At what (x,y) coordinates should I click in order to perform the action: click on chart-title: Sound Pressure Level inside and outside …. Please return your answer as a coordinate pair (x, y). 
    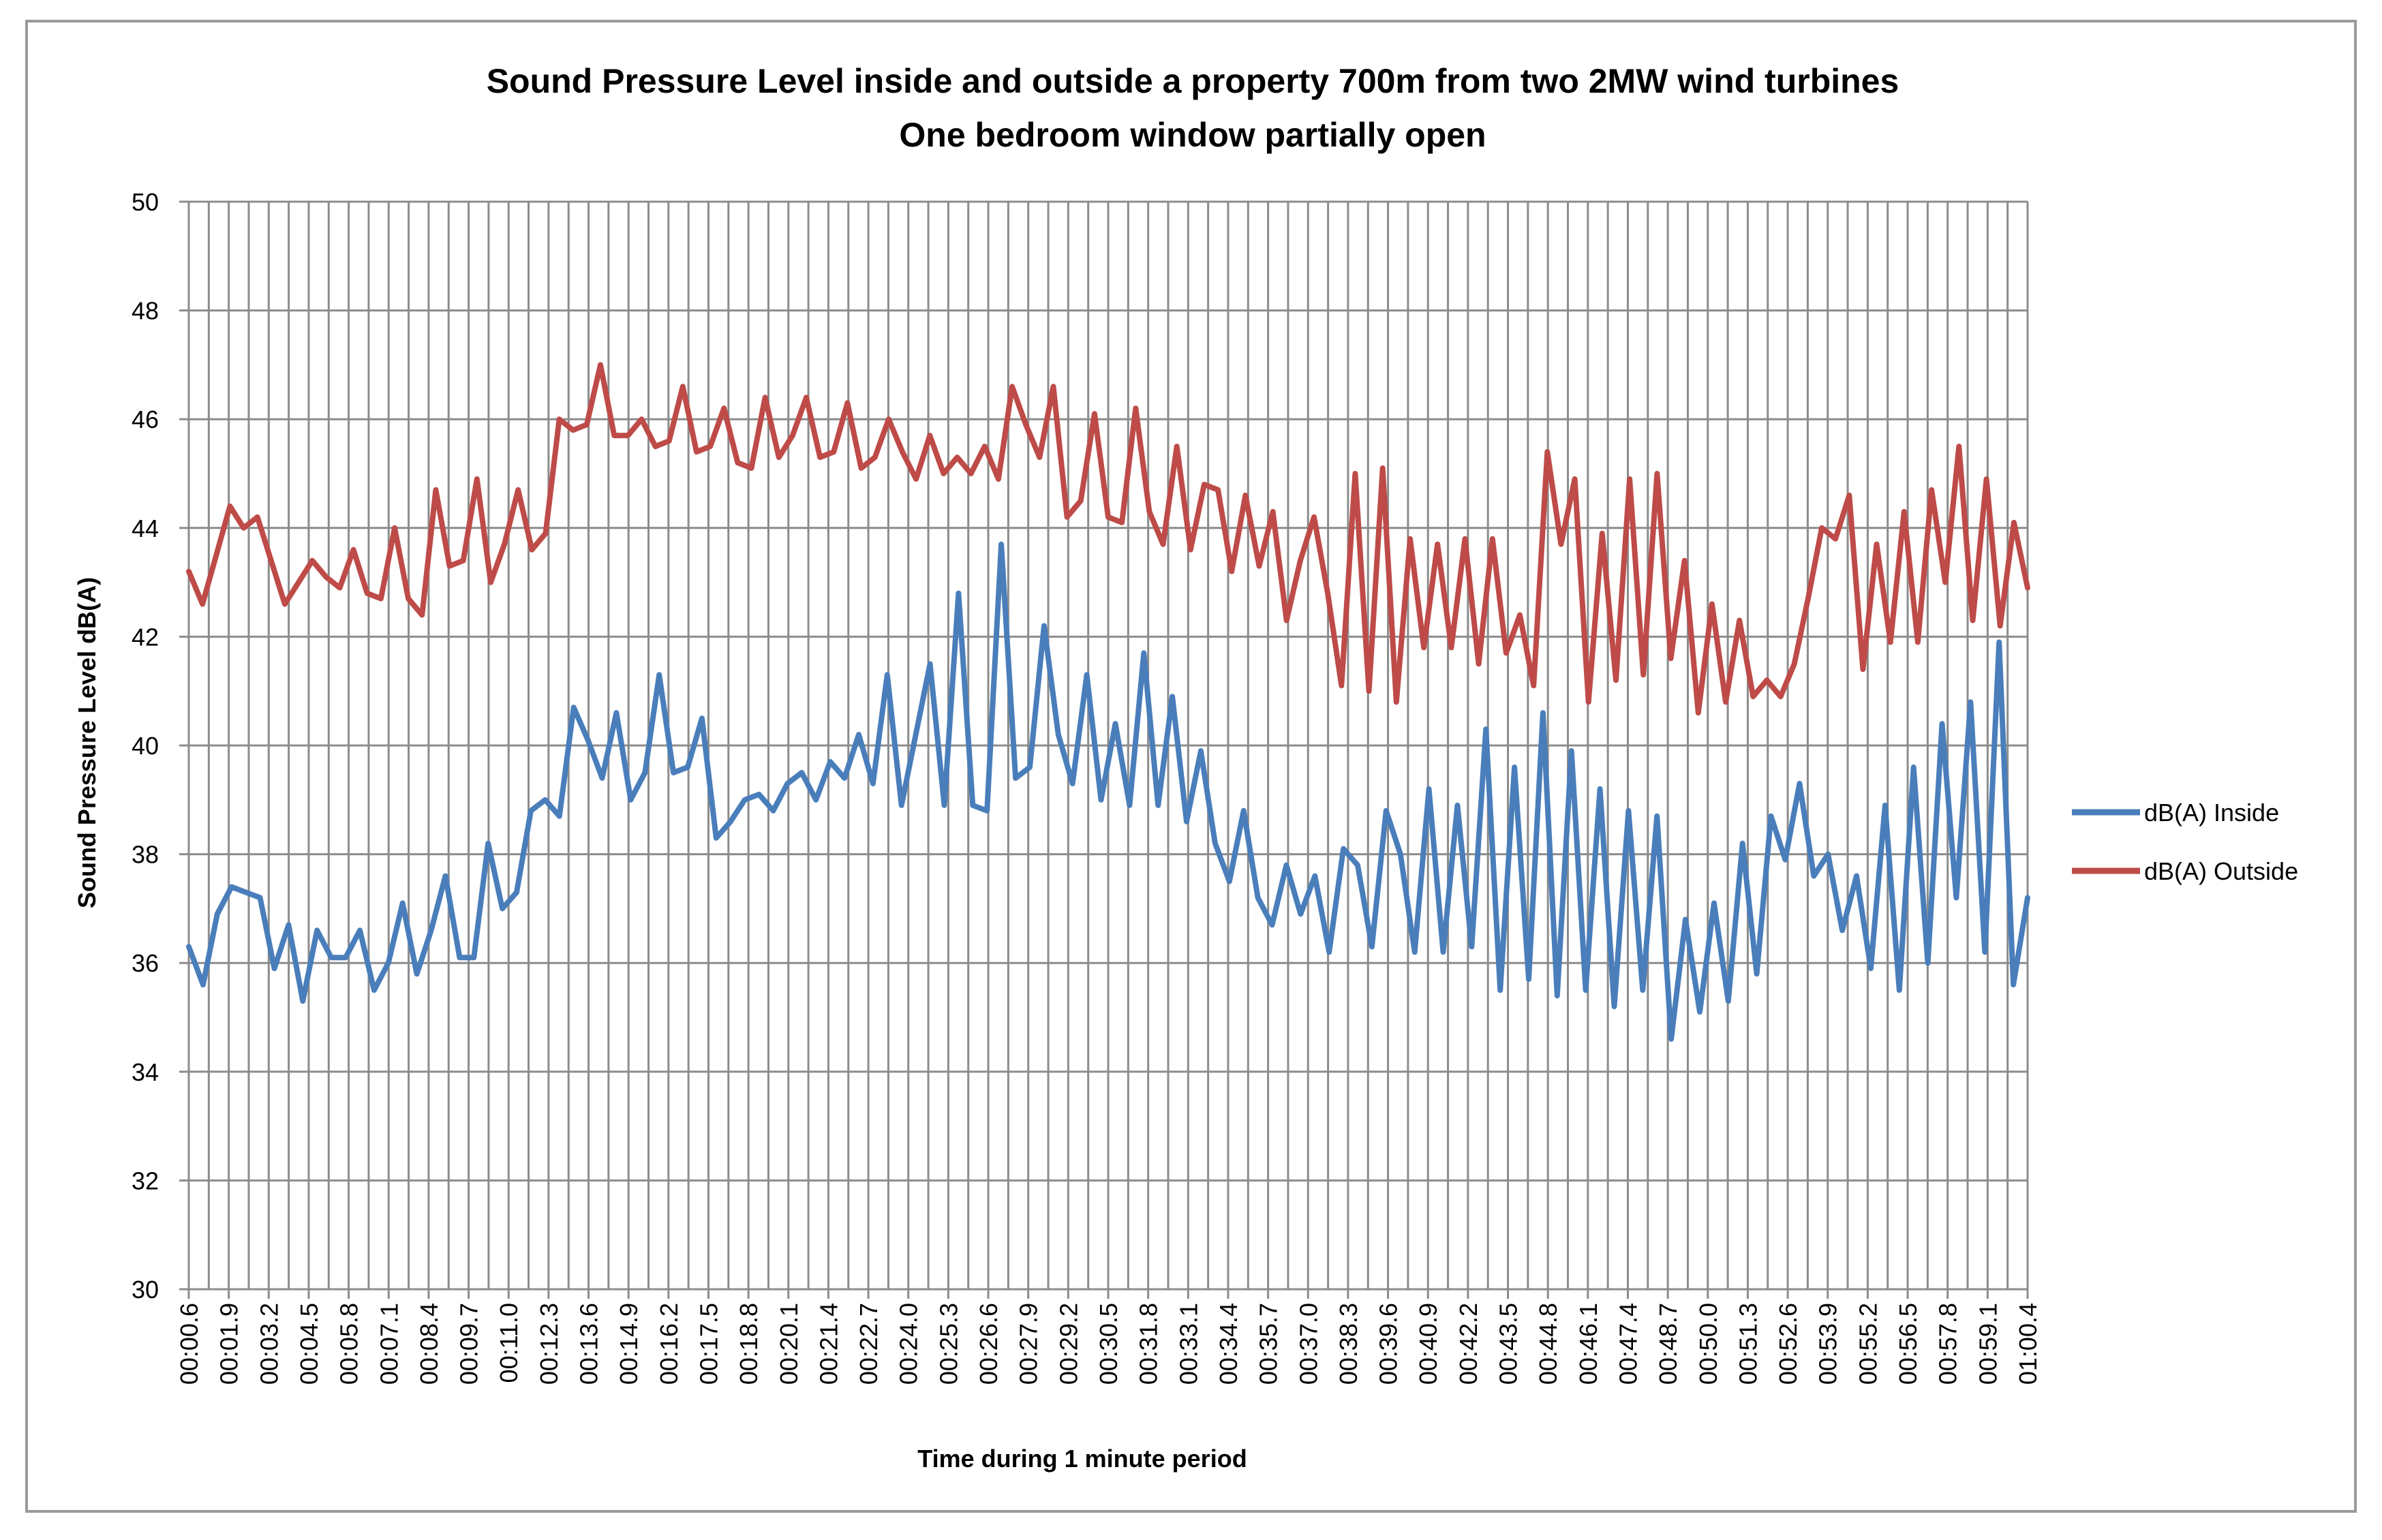
    Looking at the image, I should click on (1193, 81).